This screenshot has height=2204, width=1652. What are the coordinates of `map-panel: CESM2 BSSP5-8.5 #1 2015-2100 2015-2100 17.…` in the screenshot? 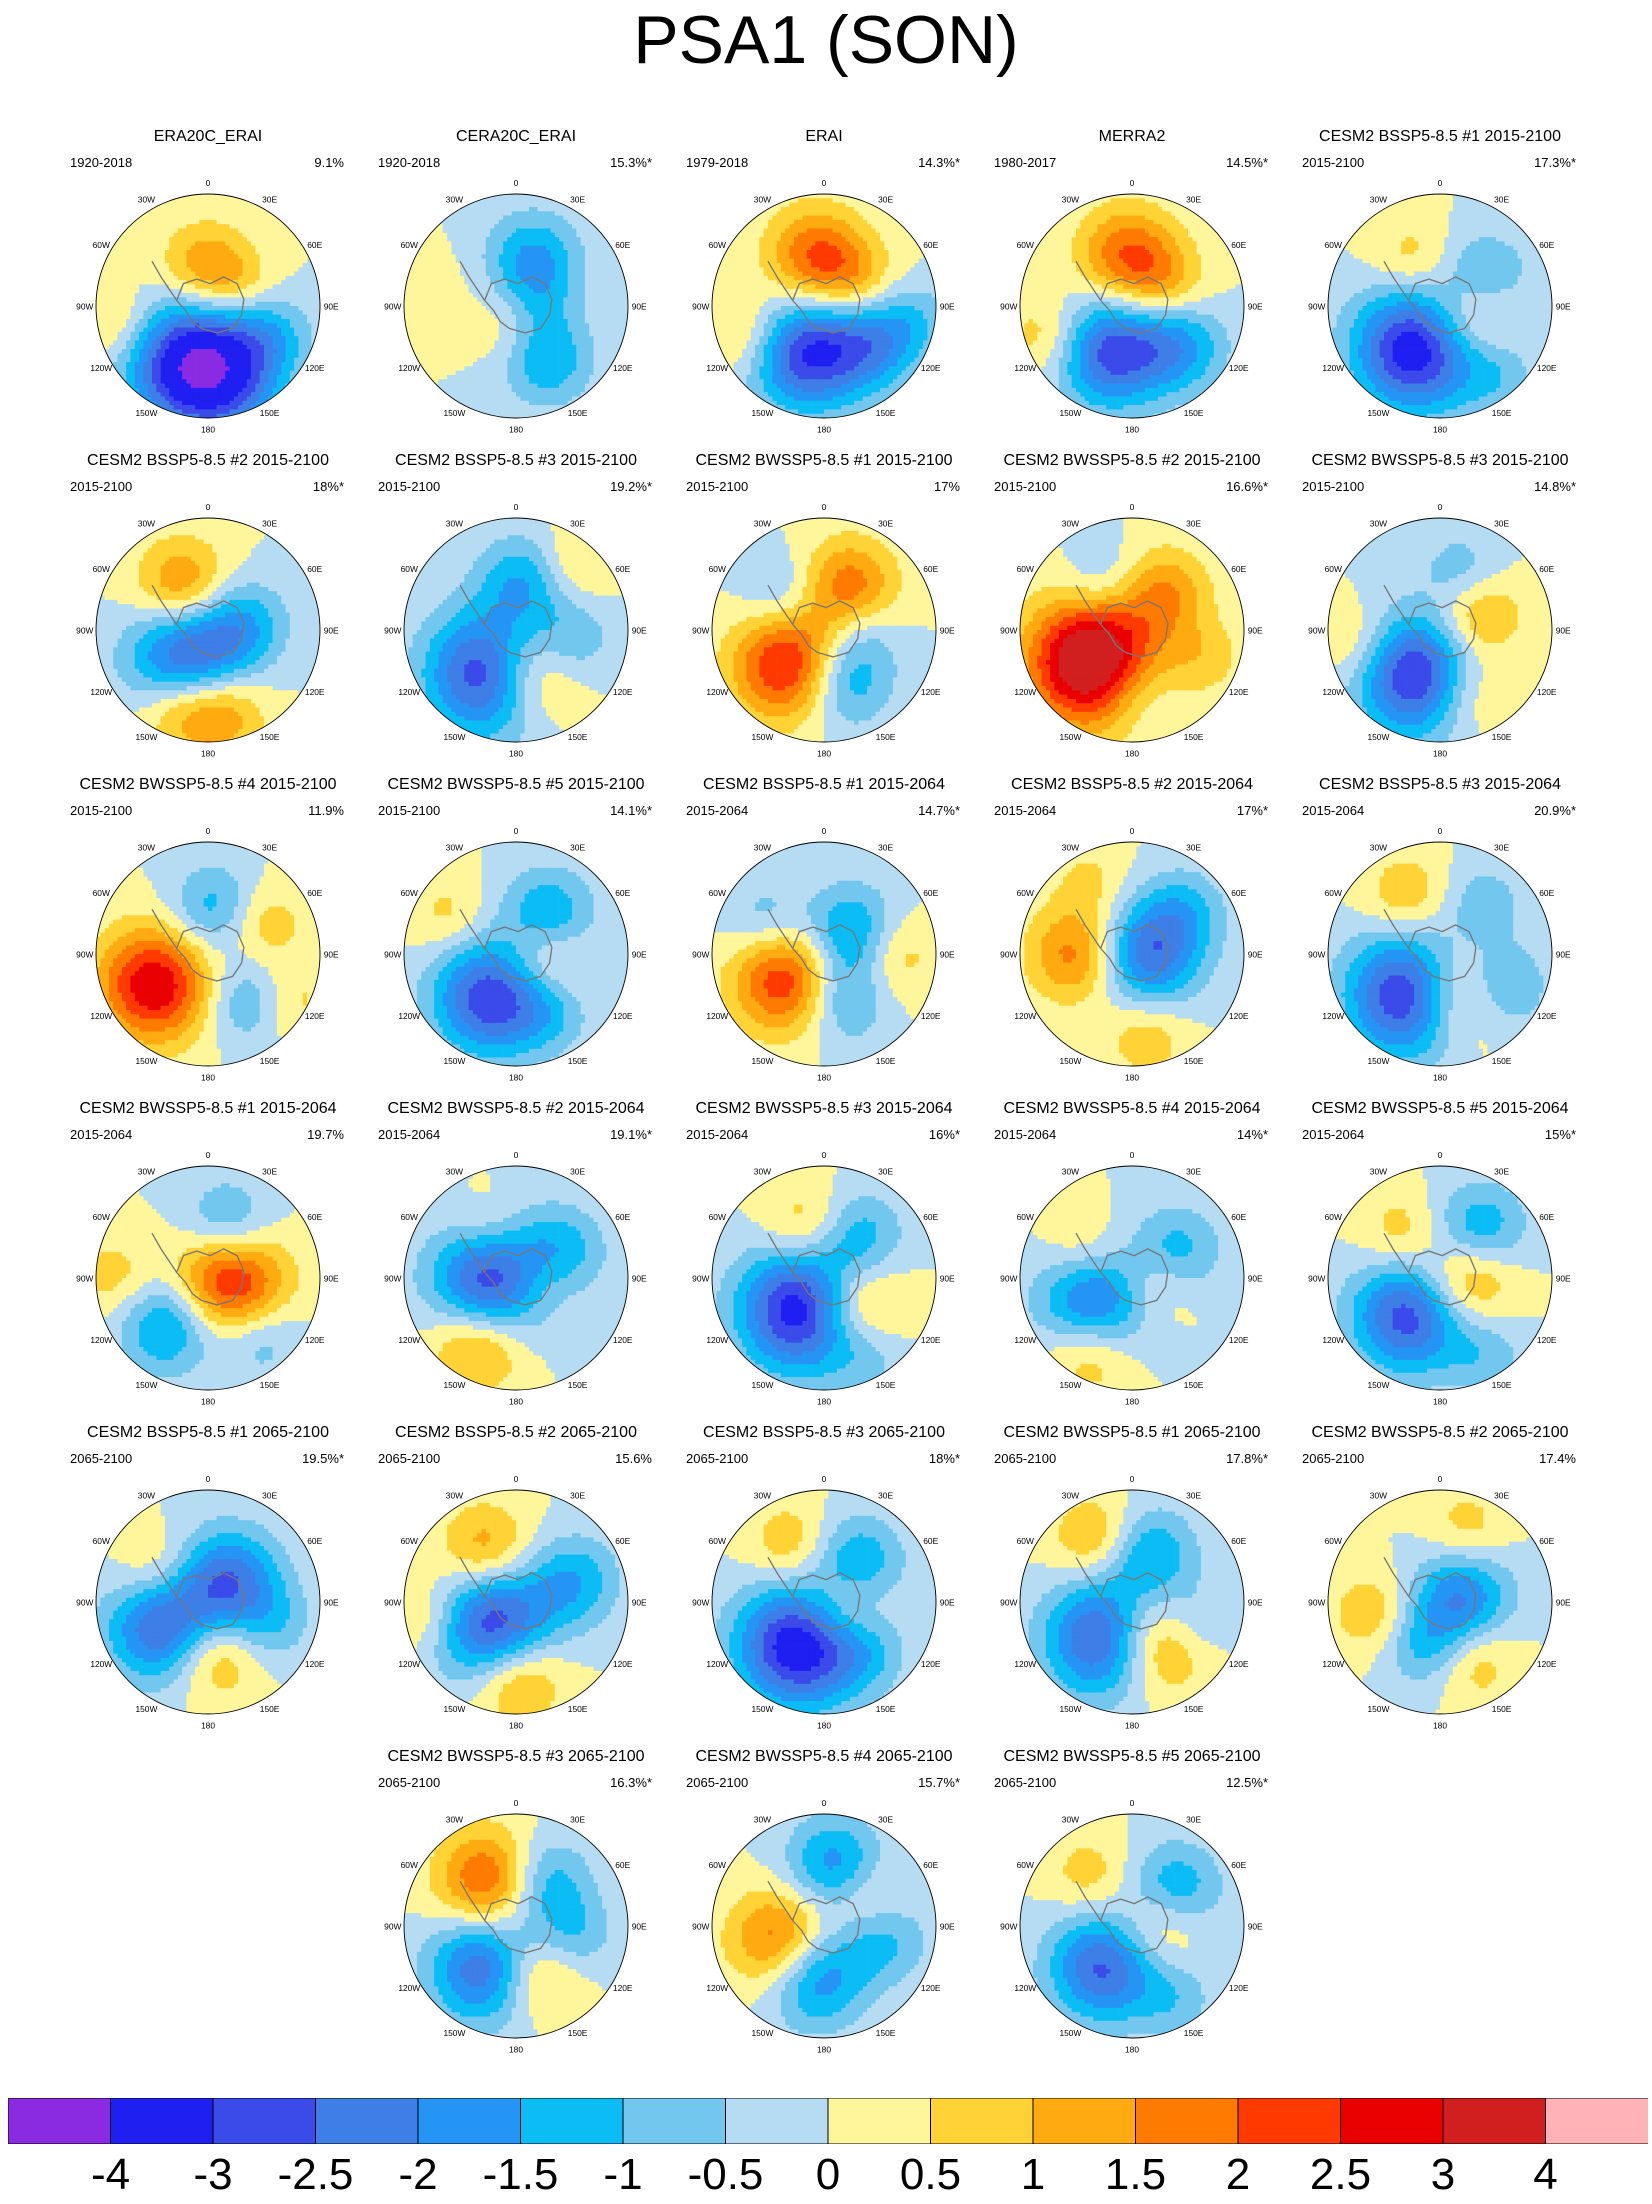 It's located at (1440, 288).